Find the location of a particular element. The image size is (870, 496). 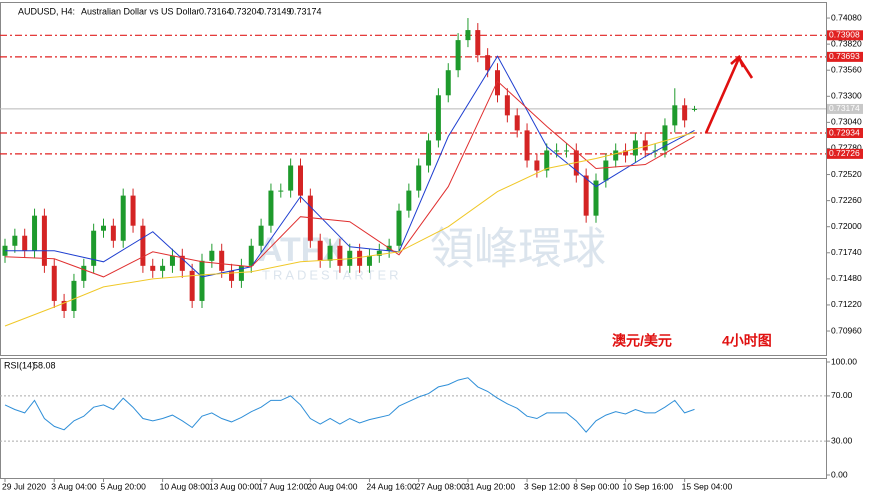

x-tick-label: 15 Sep 04:00 is located at coordinates (707, 486).